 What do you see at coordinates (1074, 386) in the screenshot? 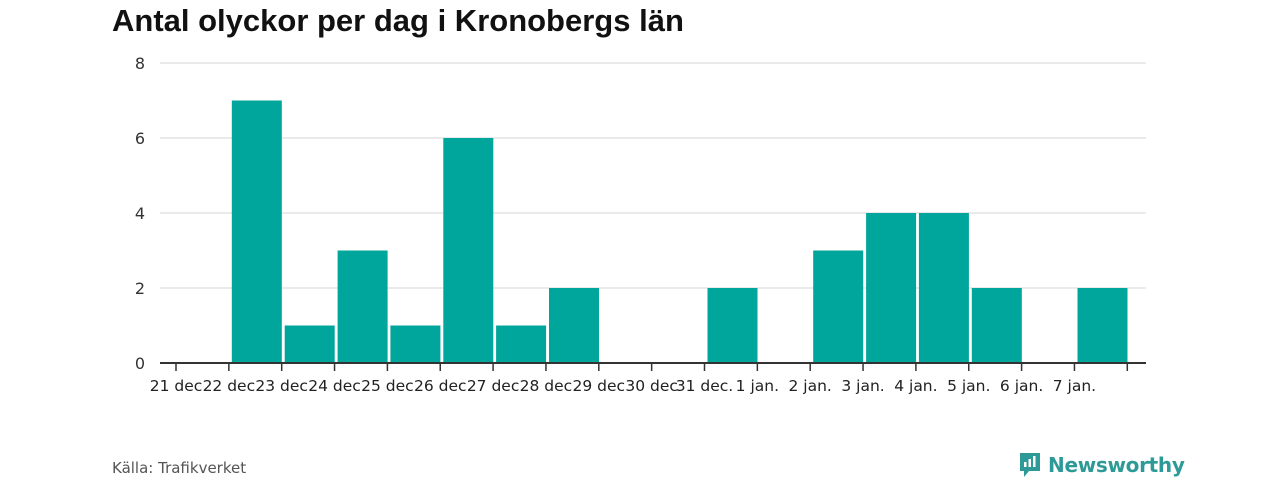
I see `x-tick-label: 7 jan.` at bounding box center [1074, 386].